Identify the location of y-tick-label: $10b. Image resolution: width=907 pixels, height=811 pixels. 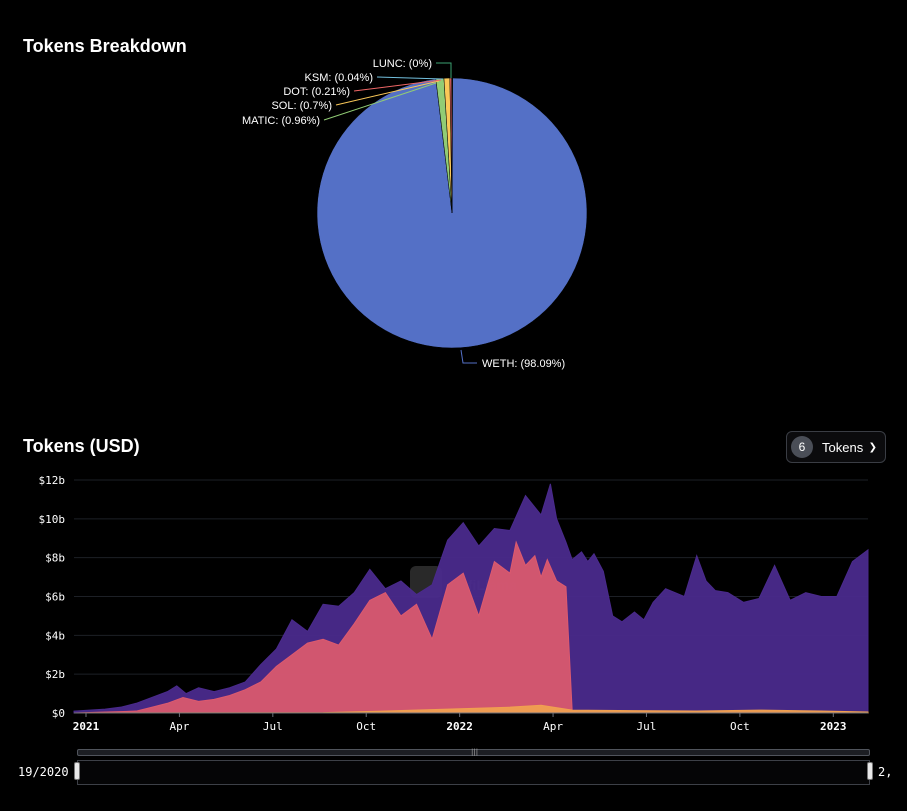
(52, 519).